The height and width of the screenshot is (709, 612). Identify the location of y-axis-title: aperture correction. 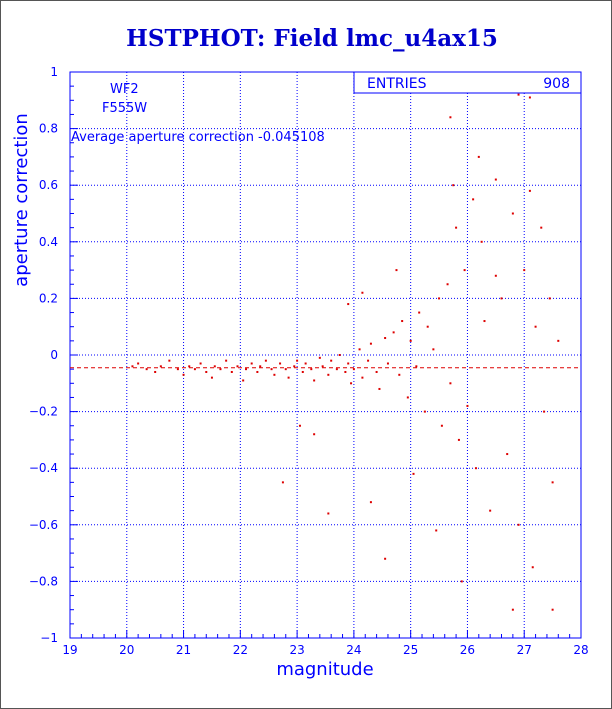
(21, 200).